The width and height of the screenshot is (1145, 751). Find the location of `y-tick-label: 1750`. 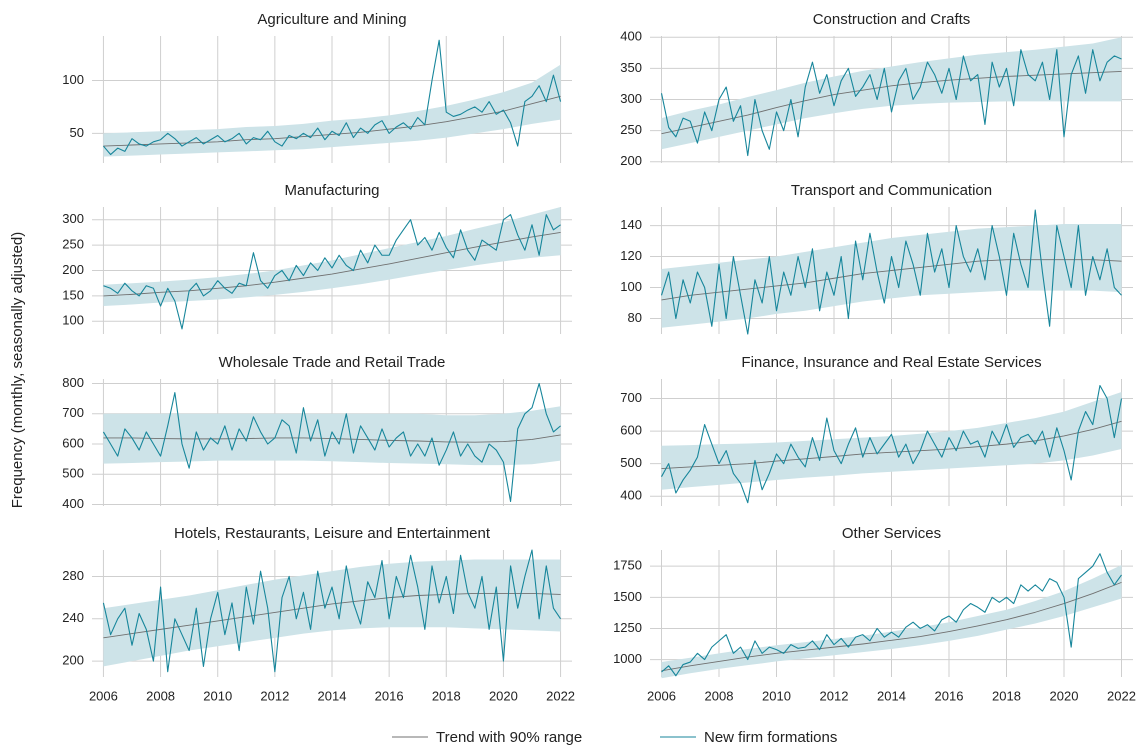

y-tick-label: 1750 is located at coordinates (627, 565).